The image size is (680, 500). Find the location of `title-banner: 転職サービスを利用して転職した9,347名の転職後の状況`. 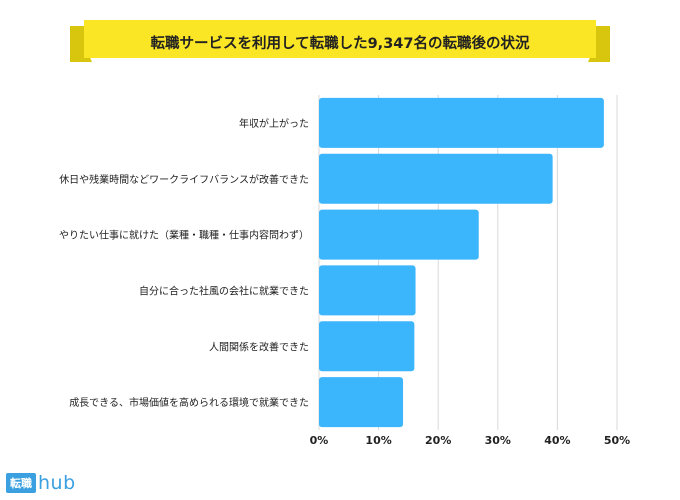

title-banner: 転職サービスを利用して転職した9,347名の転職後の状況 is located at coordinates (340, 42).